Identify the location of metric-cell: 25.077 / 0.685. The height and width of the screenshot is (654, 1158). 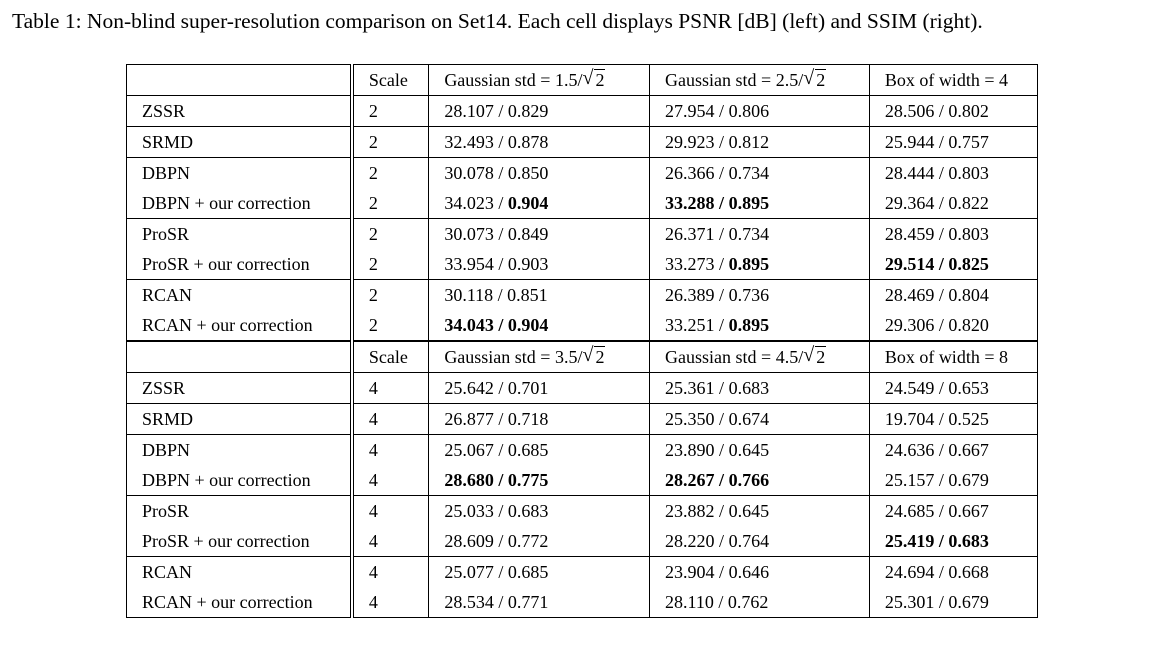
(539, 571).